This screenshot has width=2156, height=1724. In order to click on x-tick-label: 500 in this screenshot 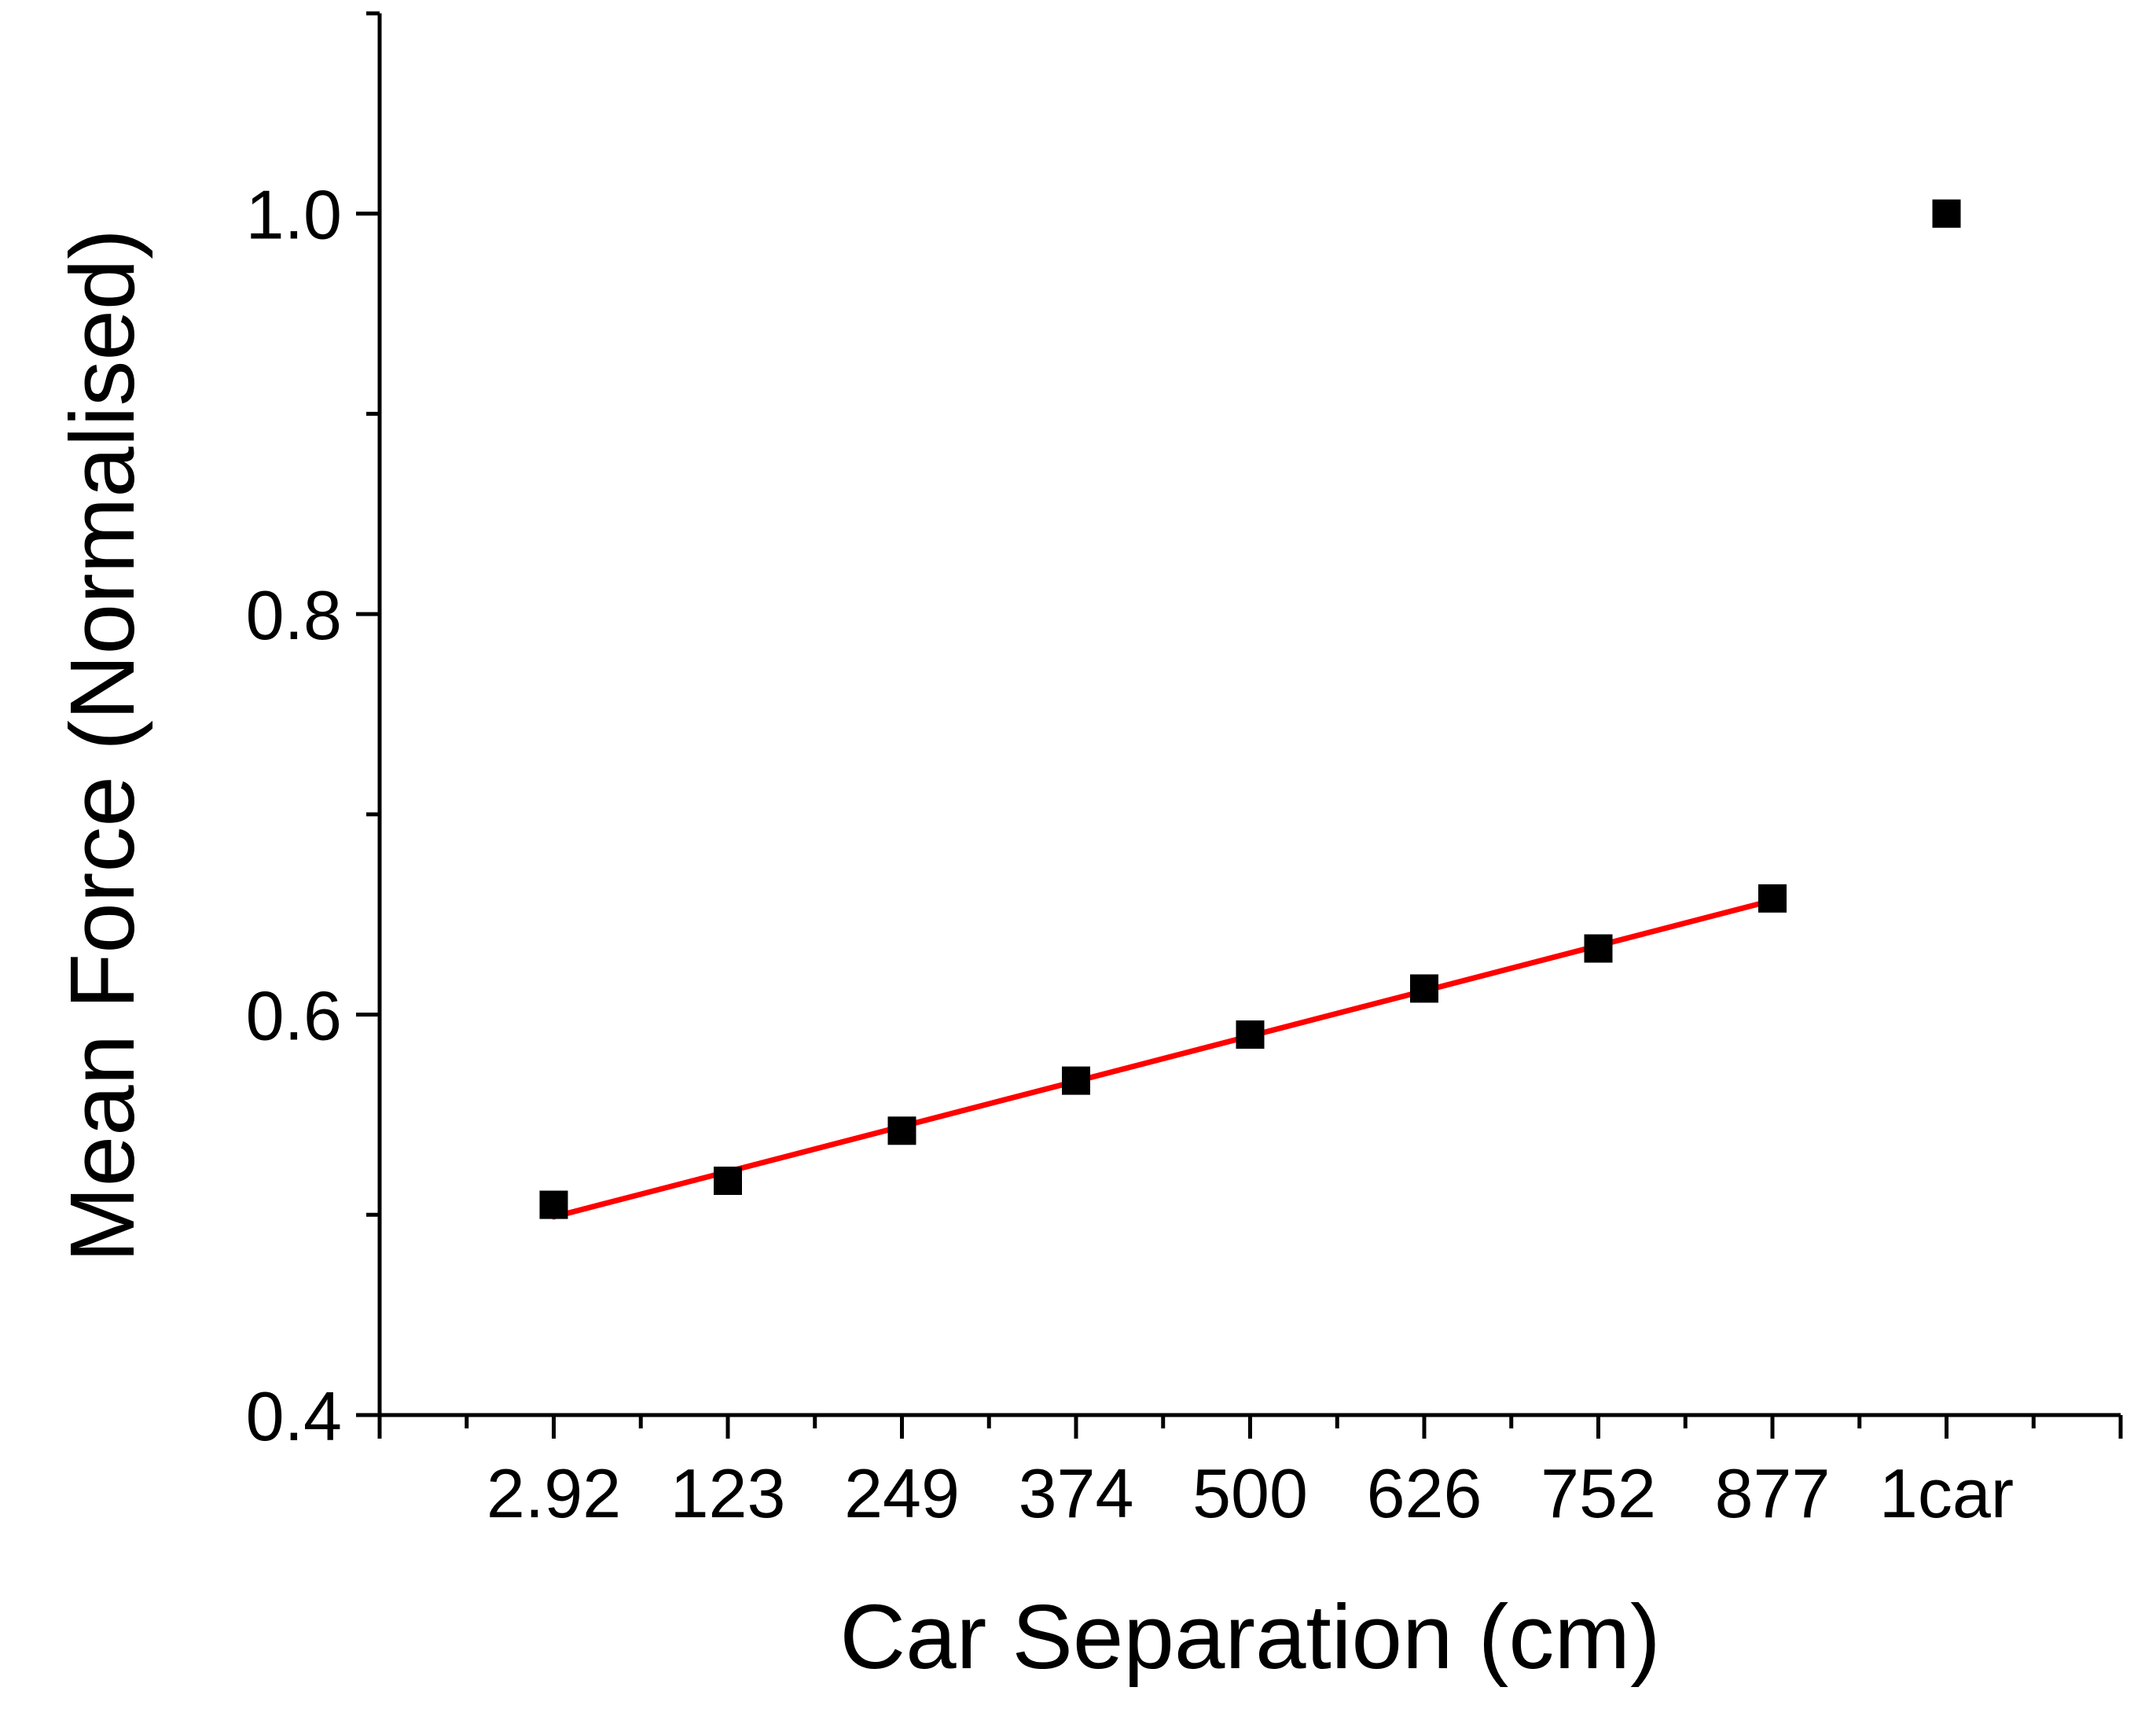, I will do `click(1250, 1493)`.